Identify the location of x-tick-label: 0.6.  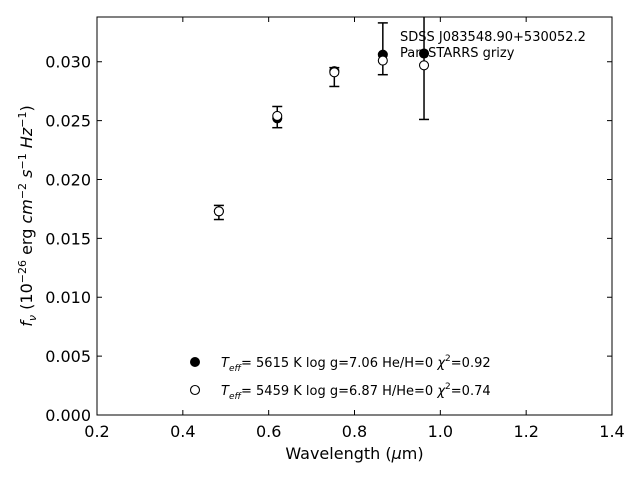
(268, 431).